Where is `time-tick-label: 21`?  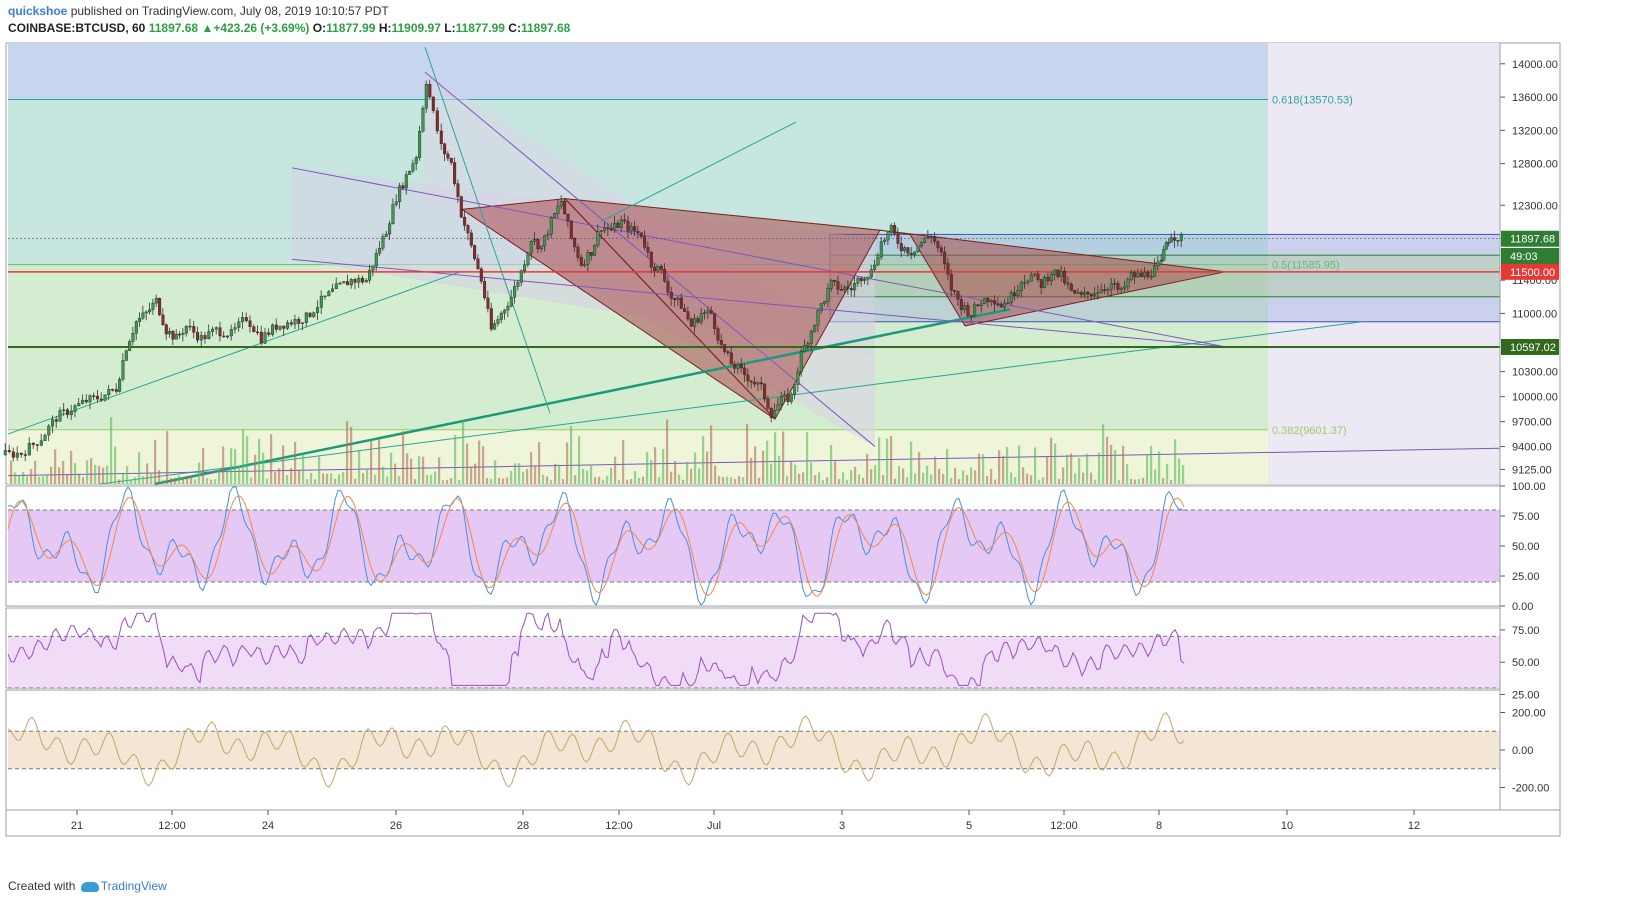
time-tick-label: 21 is located at coordinates (77, 826).